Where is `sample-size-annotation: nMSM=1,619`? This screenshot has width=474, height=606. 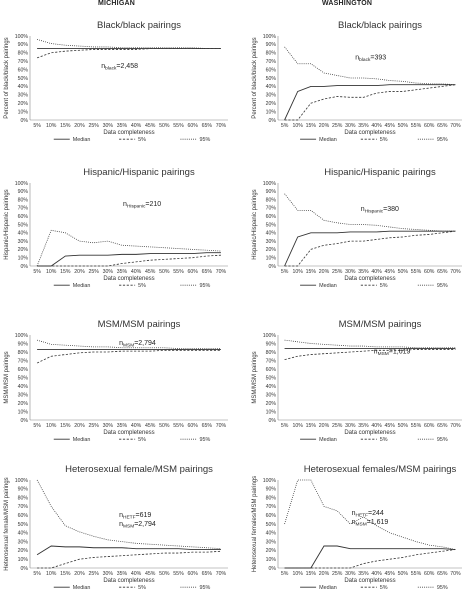 sample-size-annotation: nMSM=1,619 is located at coordinates (392, 353).